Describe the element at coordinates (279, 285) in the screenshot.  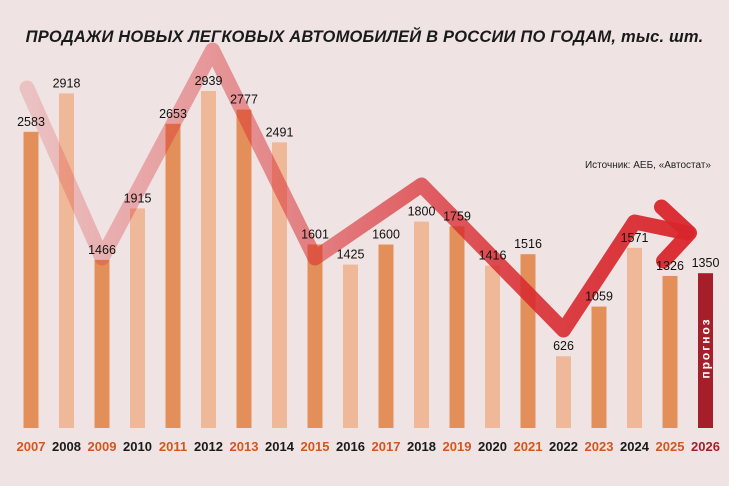
I see `bar-2014` at that location.